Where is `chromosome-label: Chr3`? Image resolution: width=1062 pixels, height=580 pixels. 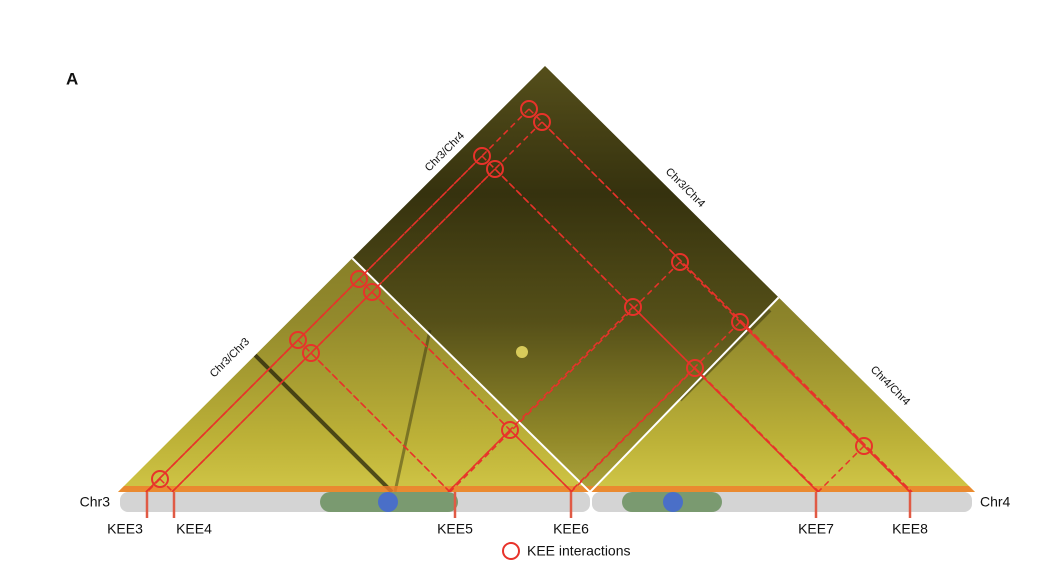
chromosome-label: Chr3 is located at coordinates (95, 502).